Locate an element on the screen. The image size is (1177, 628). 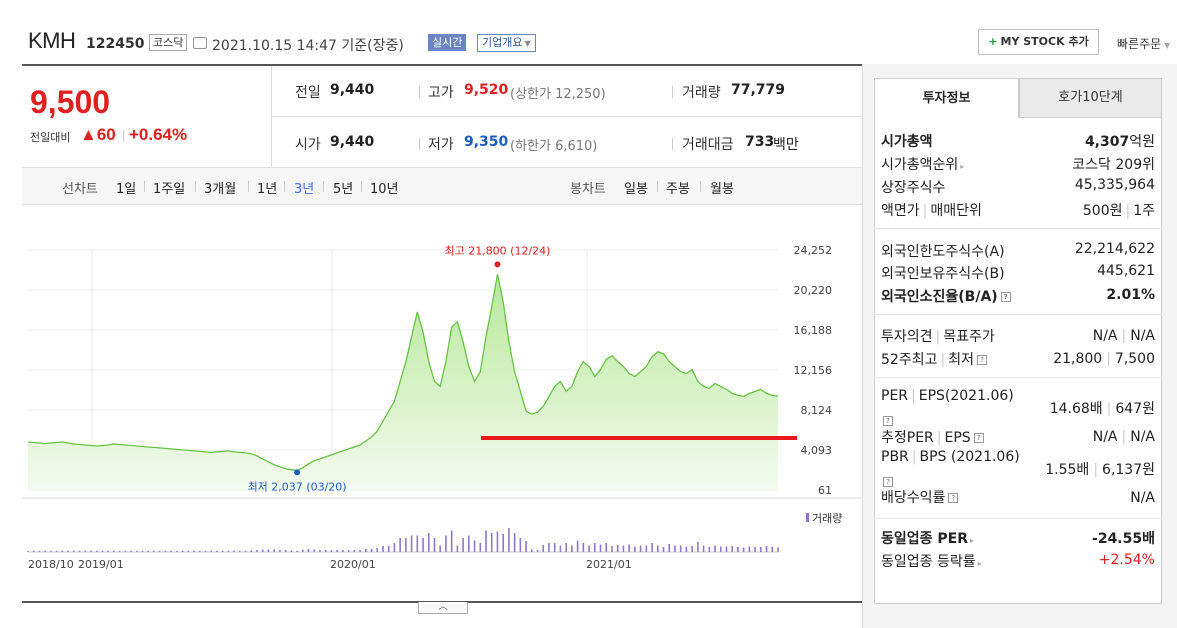
add-mystock-button: + MY STOCK 추가 is located at coordinates (1038, 42).